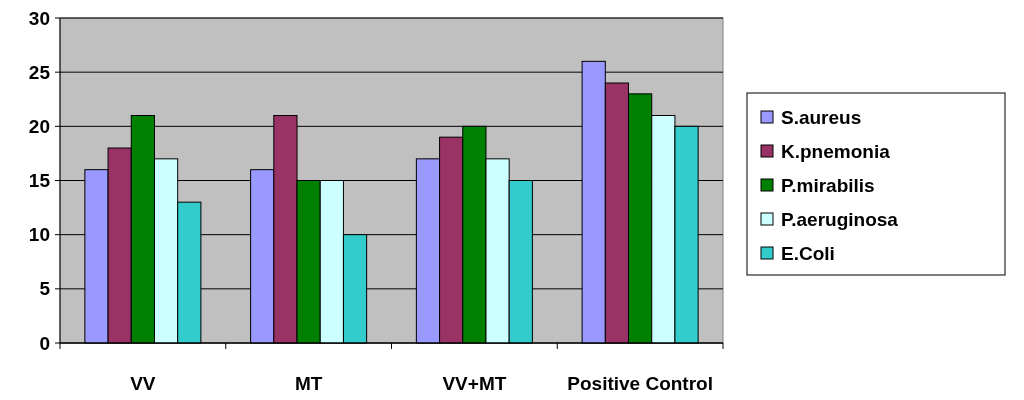 The height and width of the screenshot is (400, 1024). Describe the element at coordinates (39, 18) in the screenshot. I see `y-tick-label: 30` at that location.